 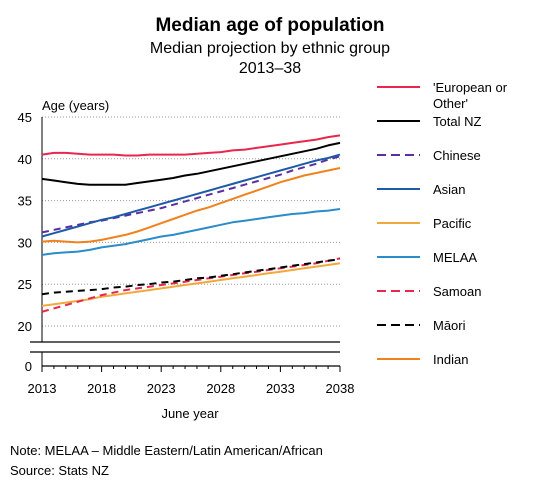 I want to click on y-axis-label: Age (years), so click(x=75, y=105).